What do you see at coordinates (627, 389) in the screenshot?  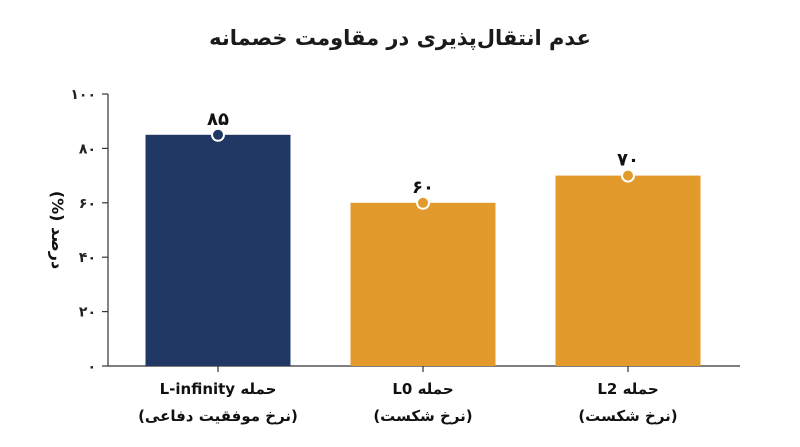 I see `x-tick-label: حمله L2` at bounding box center [627, 389].